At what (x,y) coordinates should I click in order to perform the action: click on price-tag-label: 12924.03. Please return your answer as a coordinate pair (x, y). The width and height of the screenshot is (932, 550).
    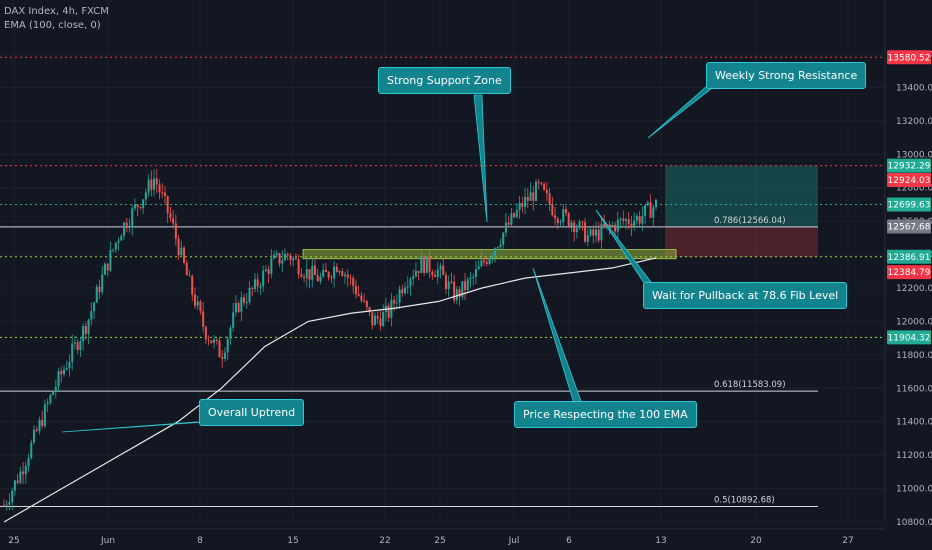
    Looking at the image, I should click on (909, 181).